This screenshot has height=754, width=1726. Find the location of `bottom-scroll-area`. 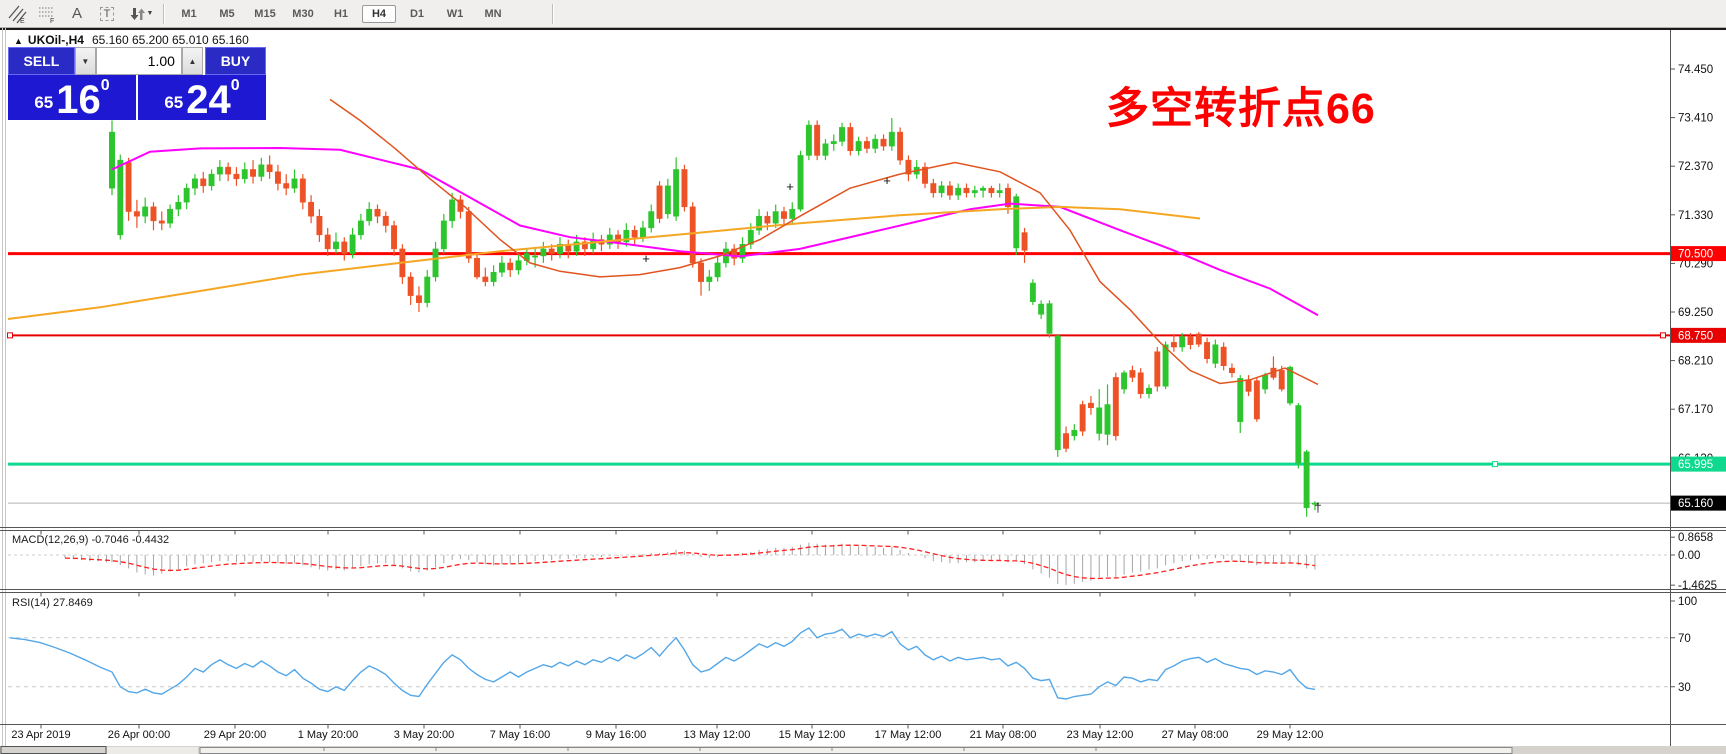

bottom-scroll-area is located at coordinates (856, 750).